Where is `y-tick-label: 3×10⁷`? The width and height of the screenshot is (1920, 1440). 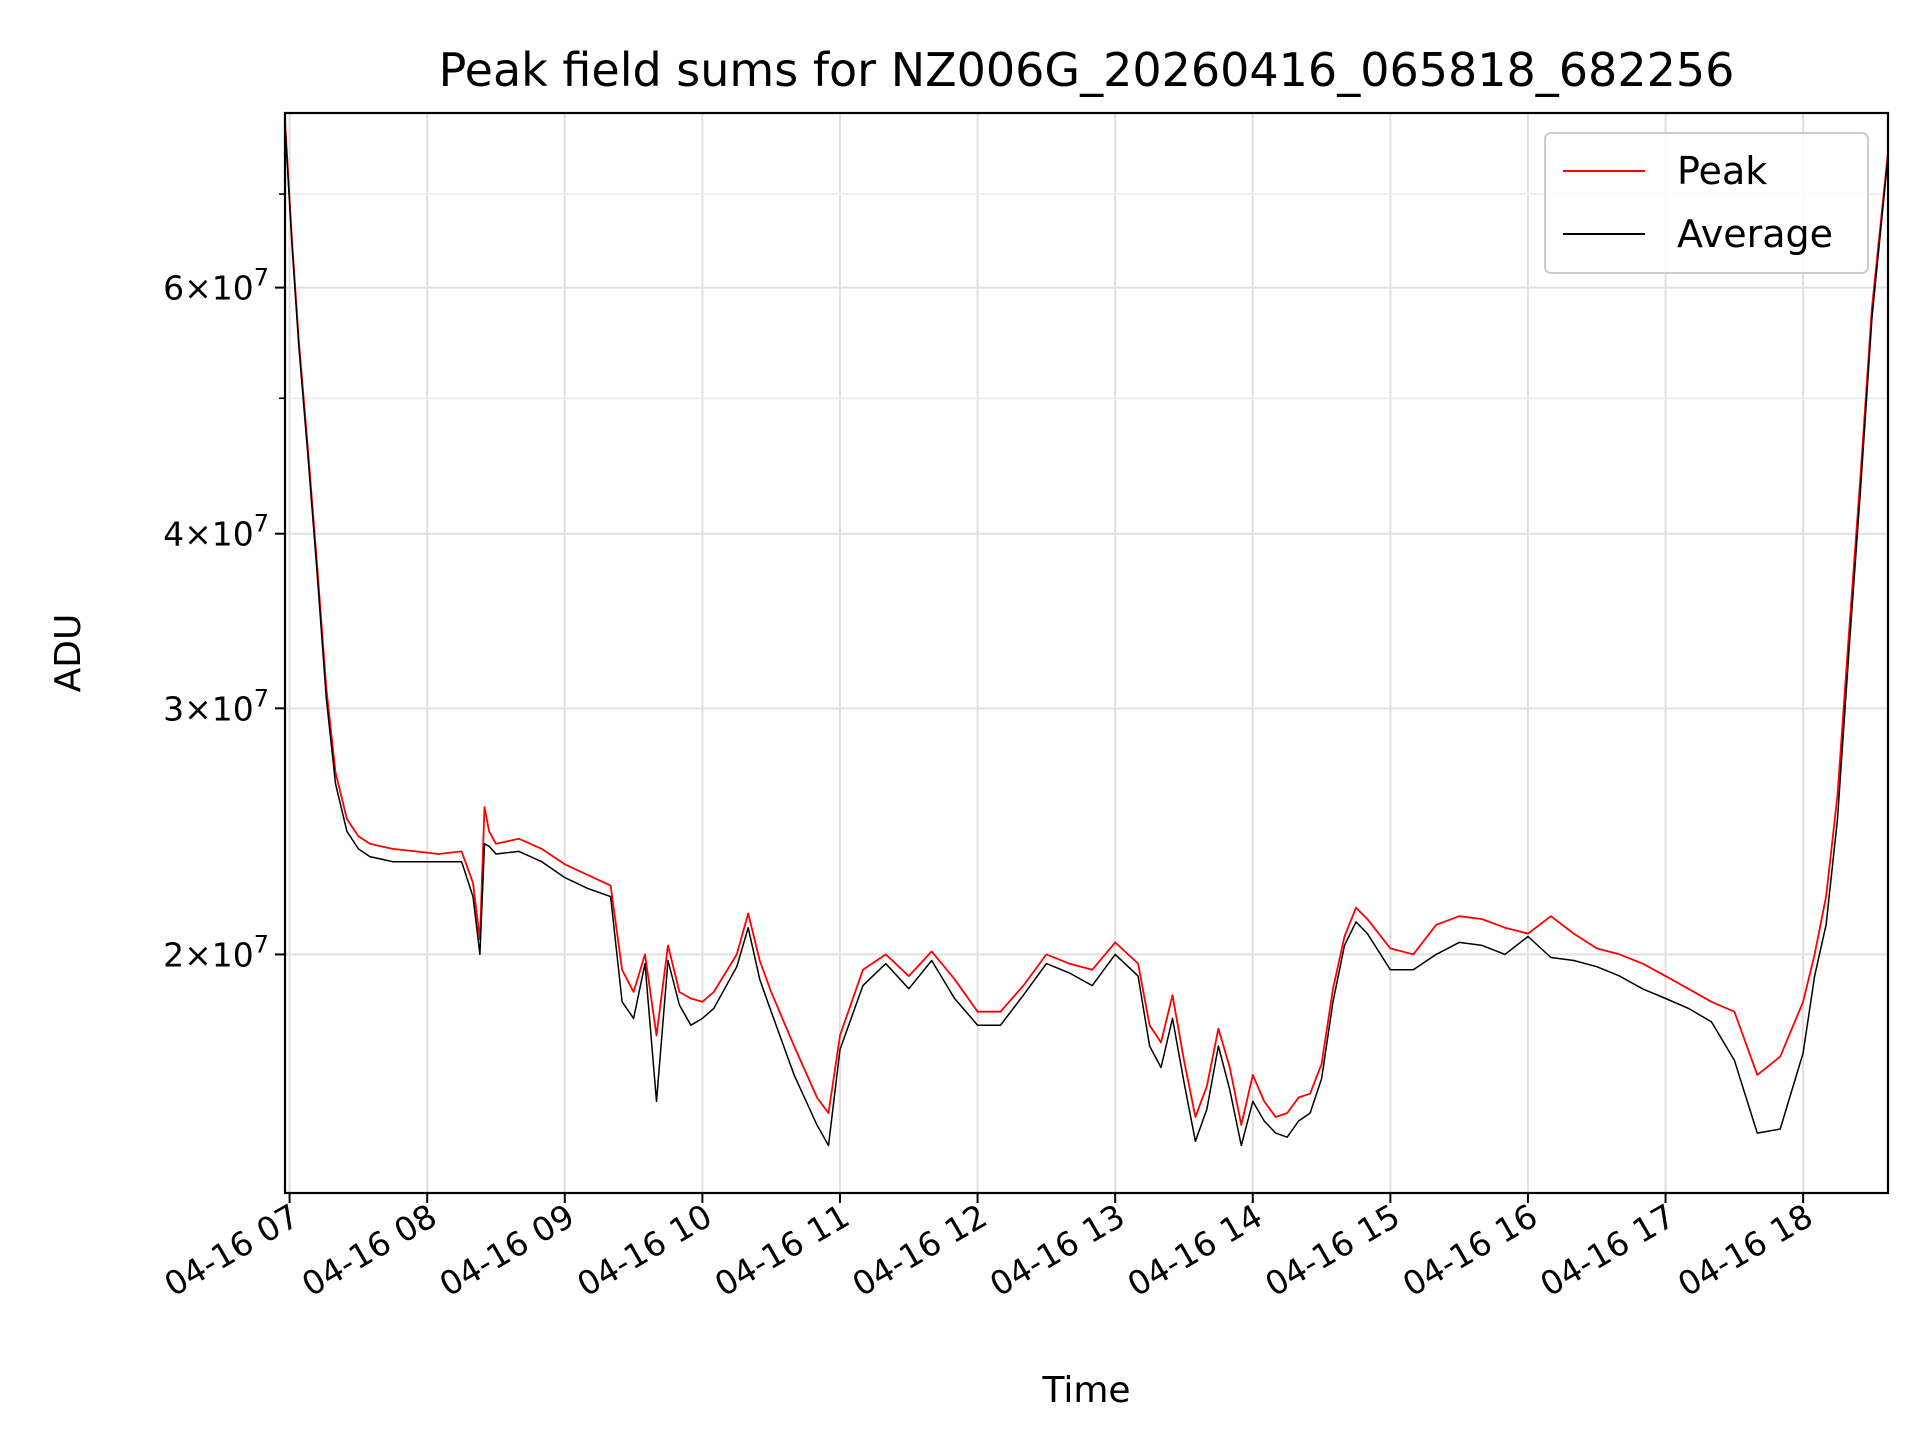
y-tick-label: 3×10⁷ is located at coordinates (216, 706).